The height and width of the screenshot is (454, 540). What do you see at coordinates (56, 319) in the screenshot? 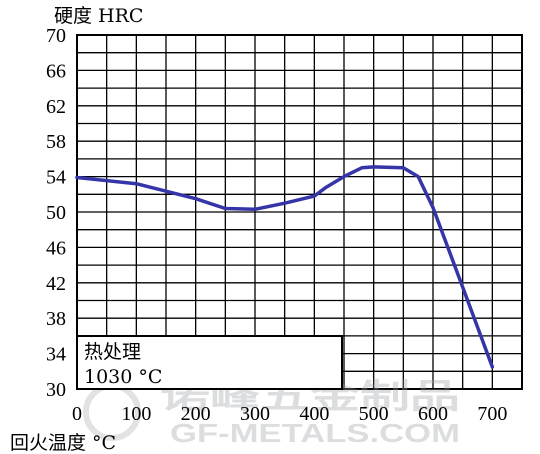
I see `y-tick-label: 38` at bounding box center [56, 319].